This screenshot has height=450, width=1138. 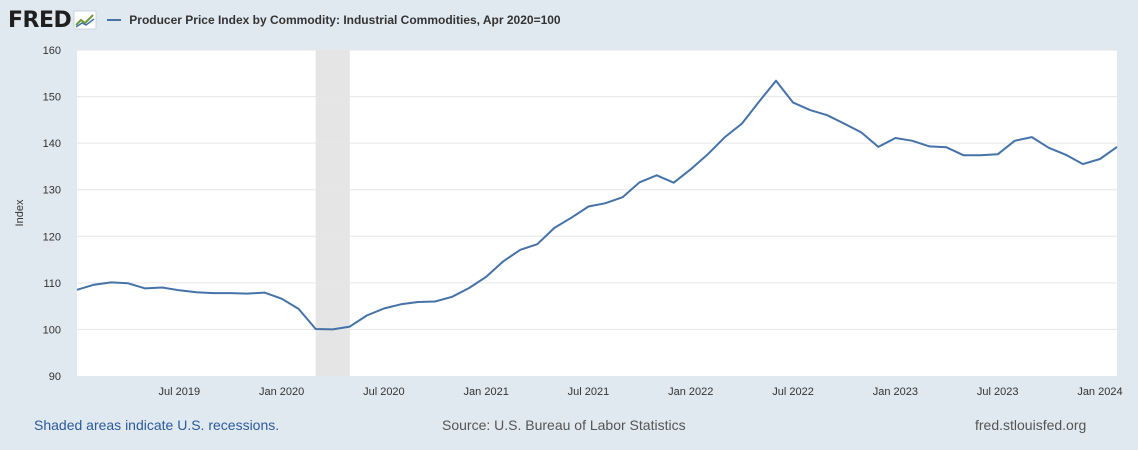 What do you see at coordinates (281, 392) in the screenshot?
I see `x-tick-label: Jan 2020` at bounding box center [281, 392].